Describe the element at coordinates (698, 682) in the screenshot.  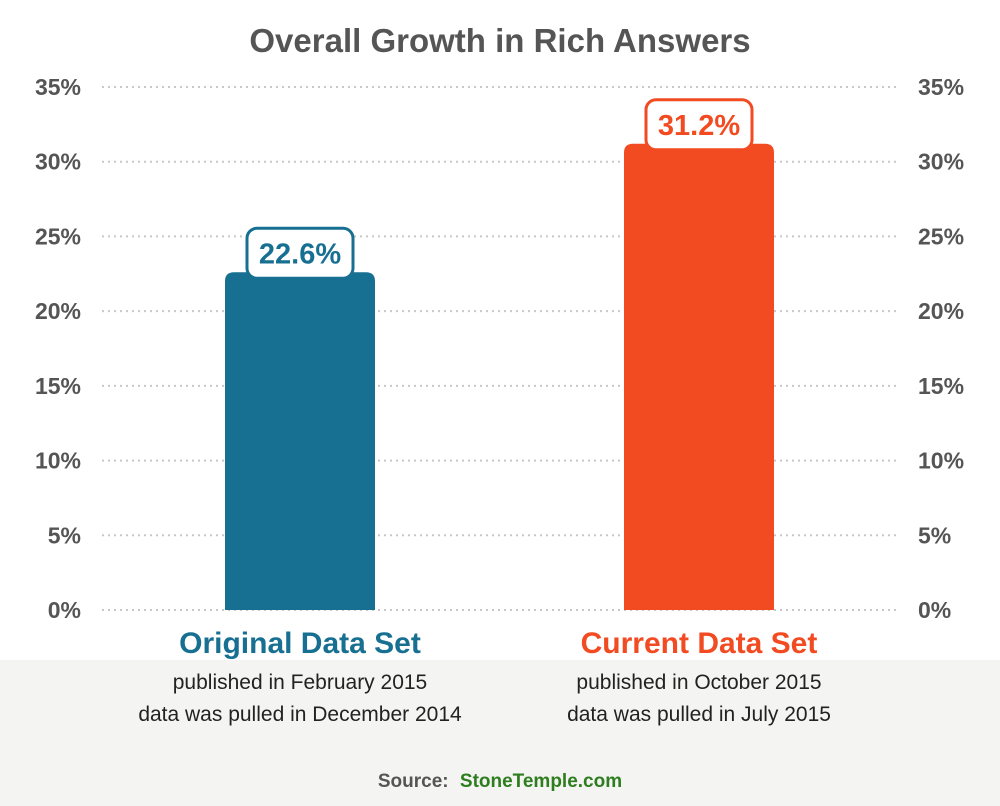
I see `category-subtitle: published in October 2015` at that location.